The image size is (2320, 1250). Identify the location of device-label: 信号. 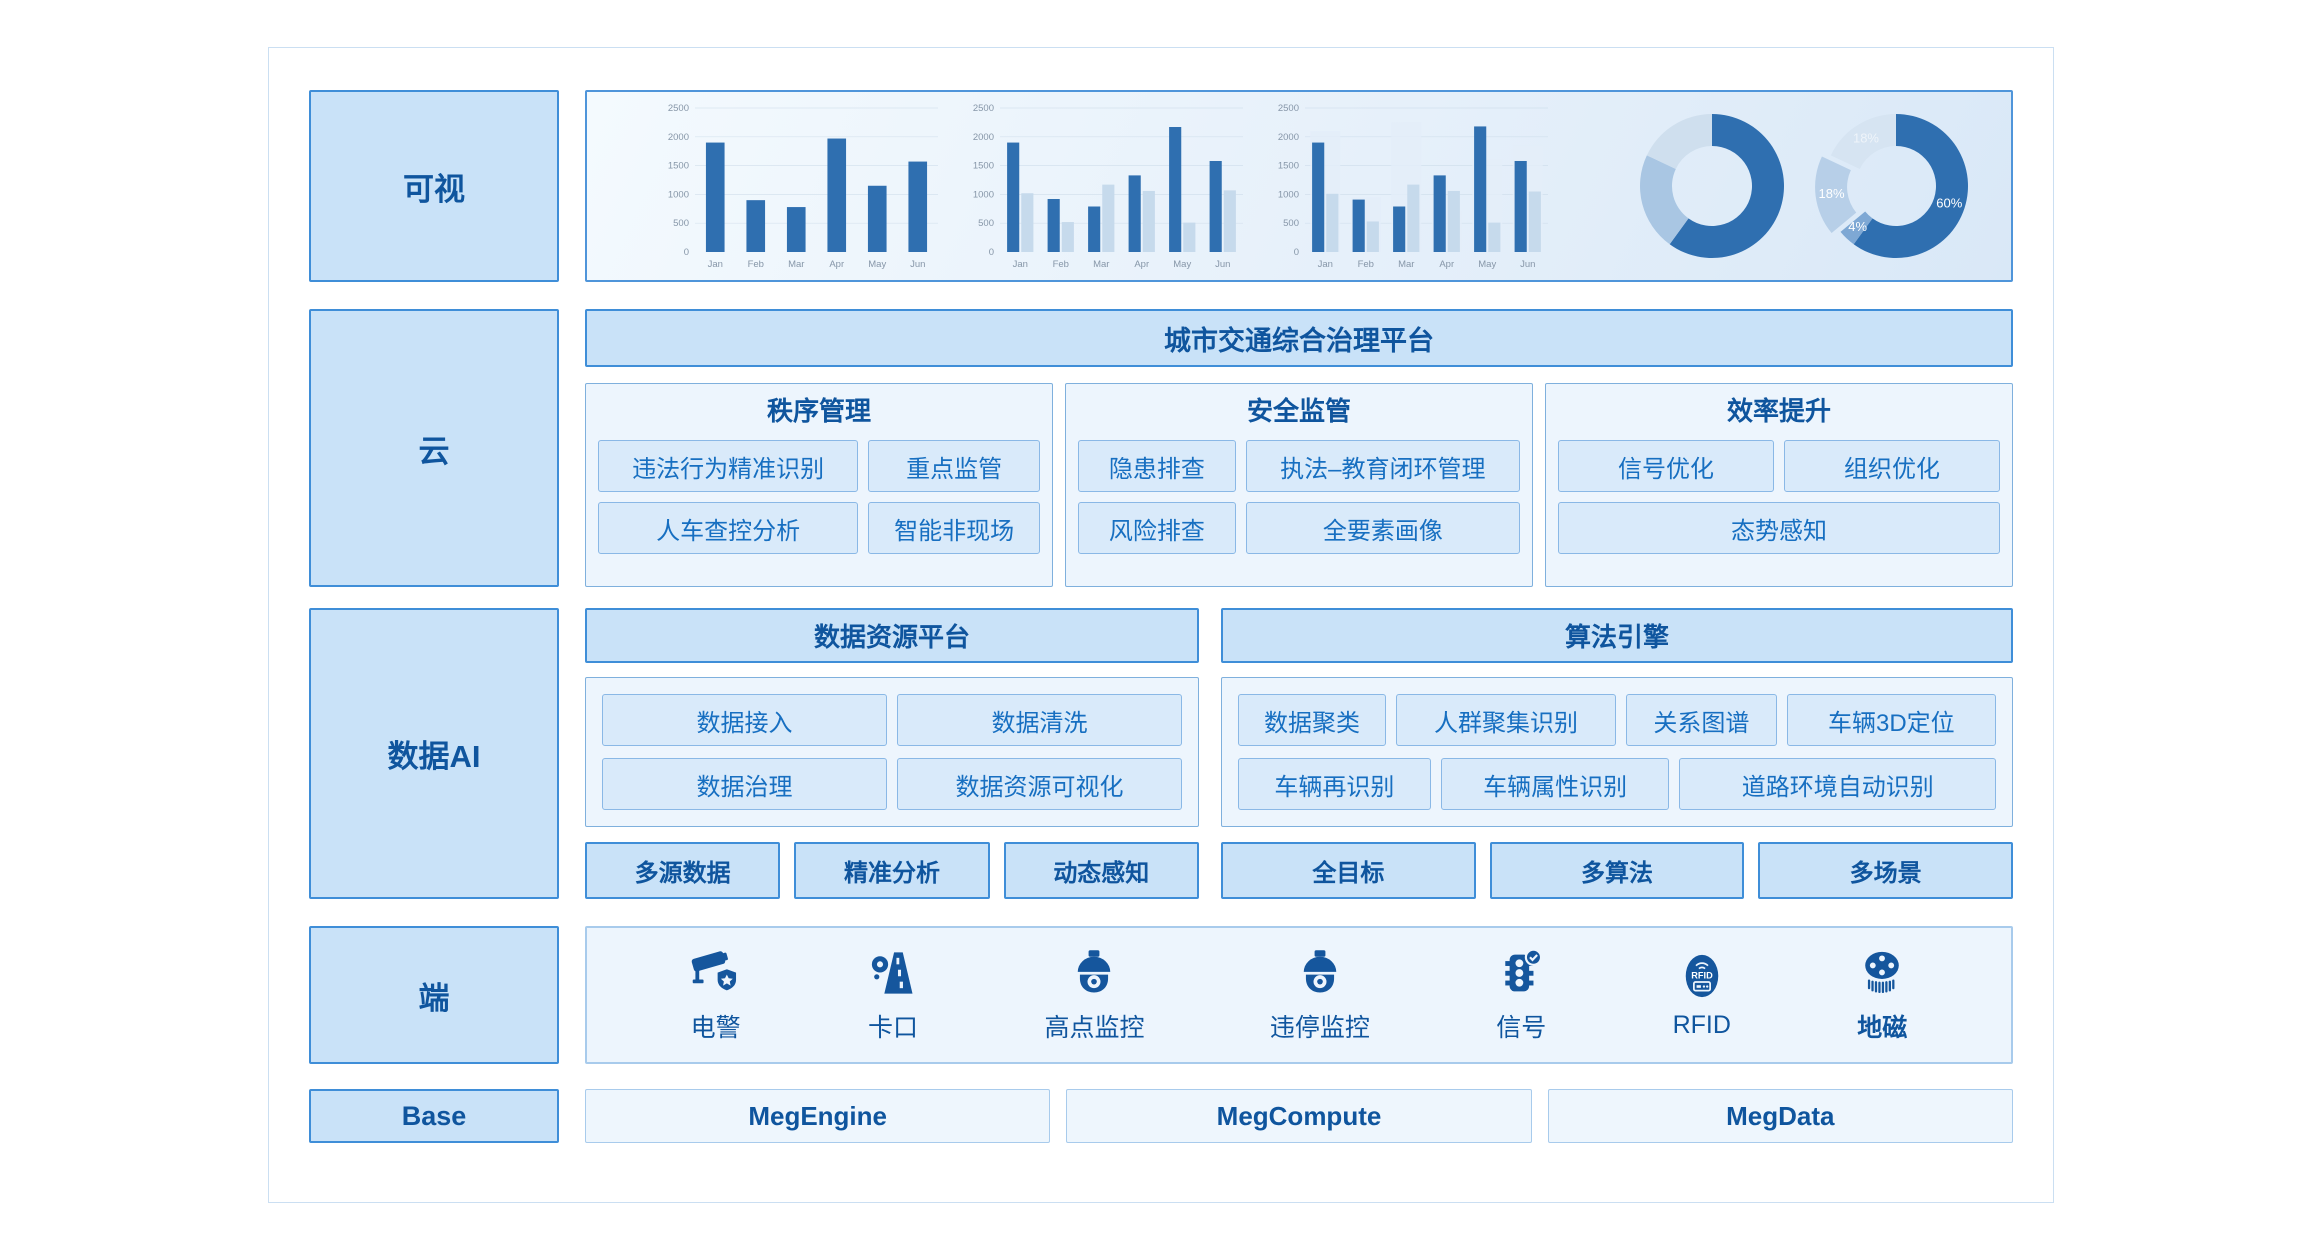
(1521, 1027).